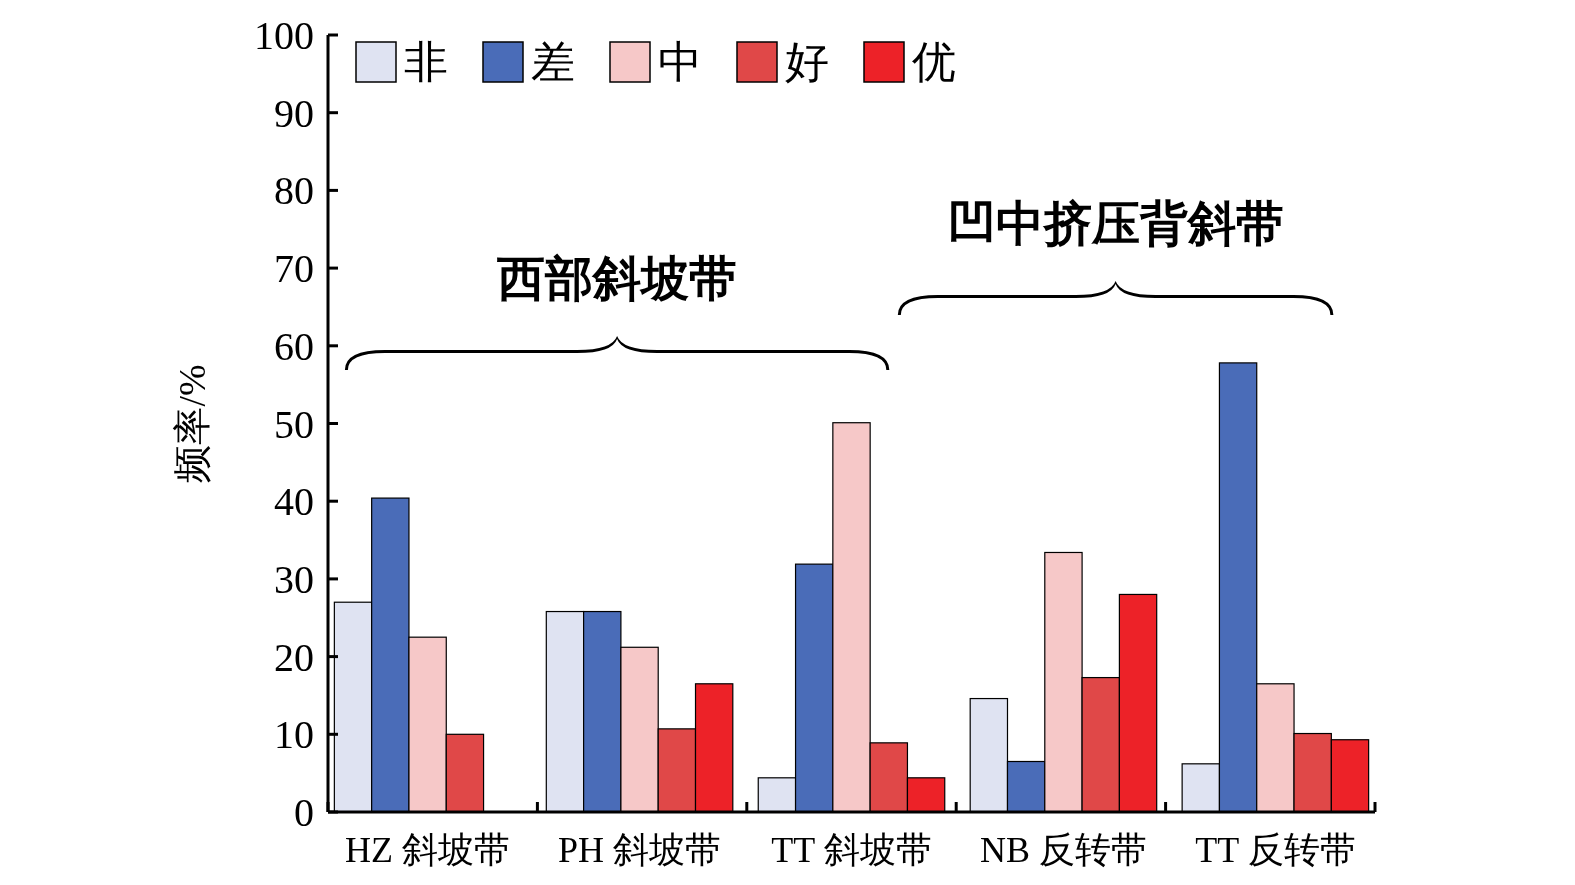 Image resolution: width=1575 pixels, height=885 pixels. I want to click on y-tick-label: 100, so click(284, 35).